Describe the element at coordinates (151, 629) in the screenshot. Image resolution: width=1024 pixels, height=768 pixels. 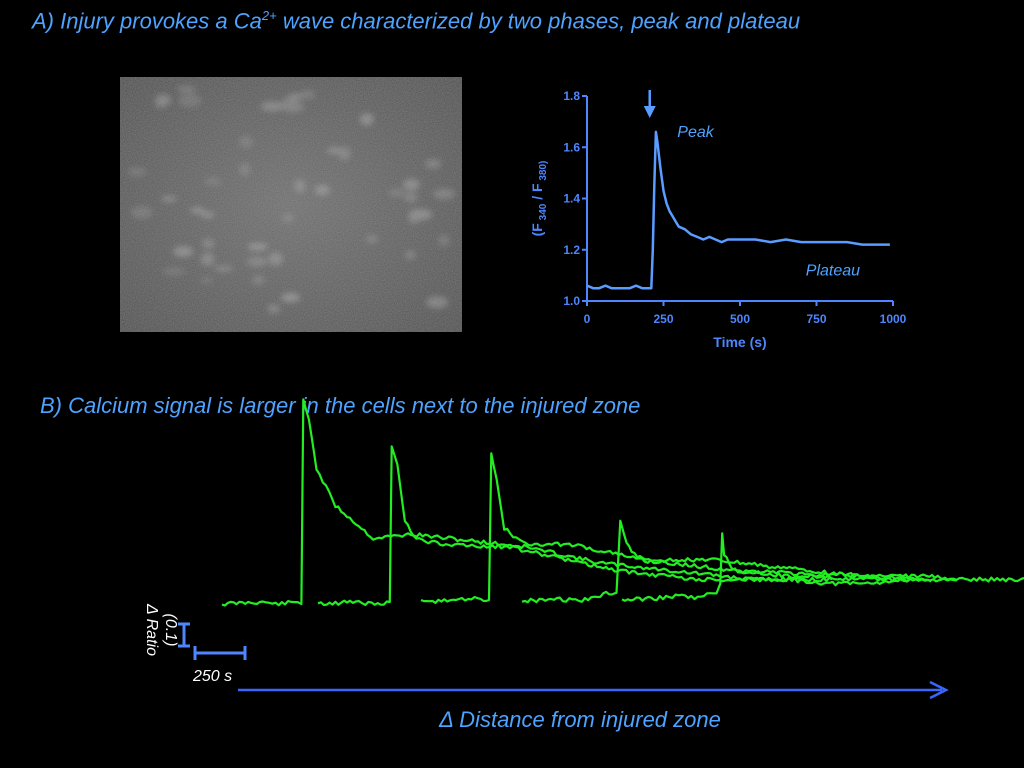
I see `ratio-scale-label: Δ Ratio` at that location.